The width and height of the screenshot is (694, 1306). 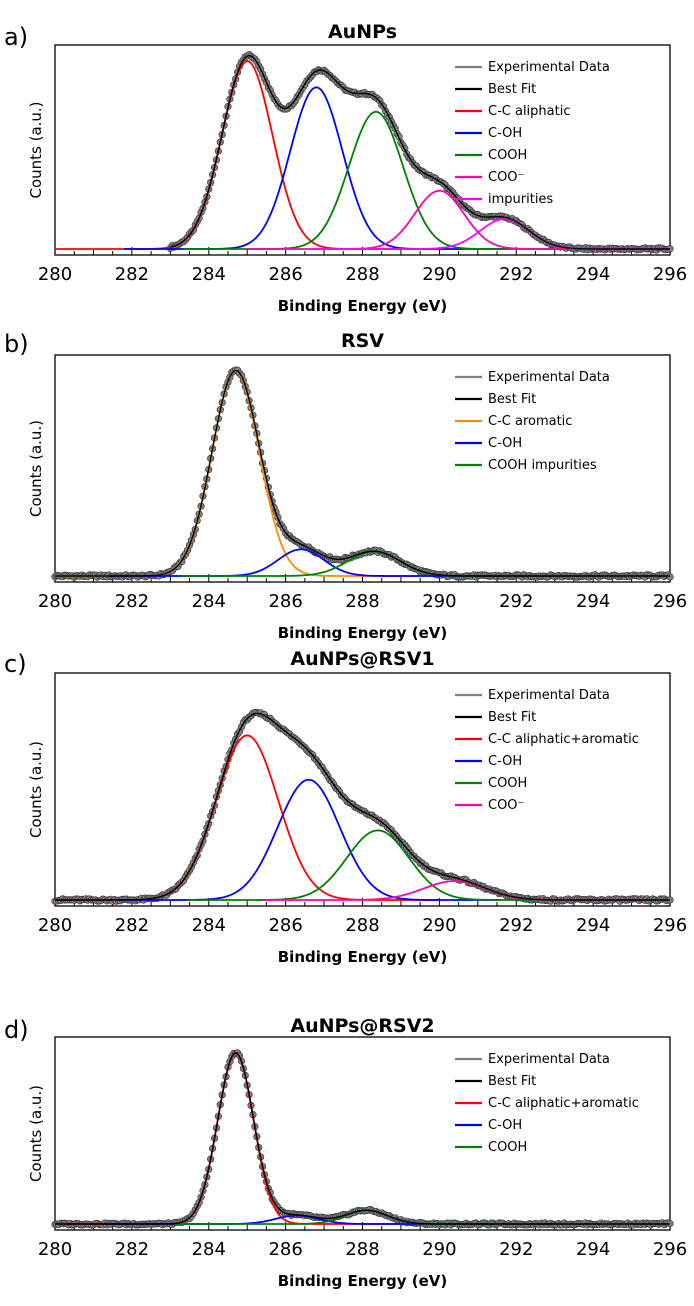 What do you see at coordinates (670, 577) in the screenshot?
I see `data-point` at bounding box center [670, 577].